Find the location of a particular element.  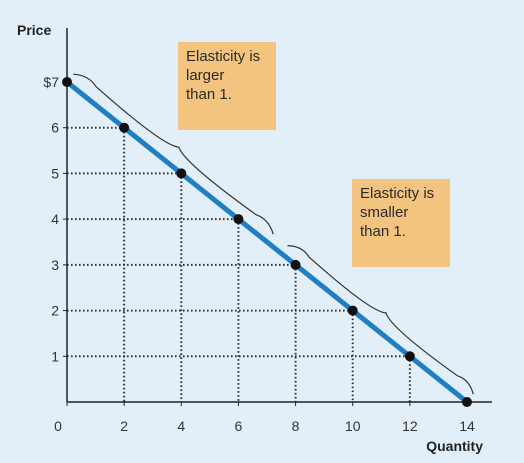

inelastic-annotation-line: than 1. is located at coordinates (383, 231).